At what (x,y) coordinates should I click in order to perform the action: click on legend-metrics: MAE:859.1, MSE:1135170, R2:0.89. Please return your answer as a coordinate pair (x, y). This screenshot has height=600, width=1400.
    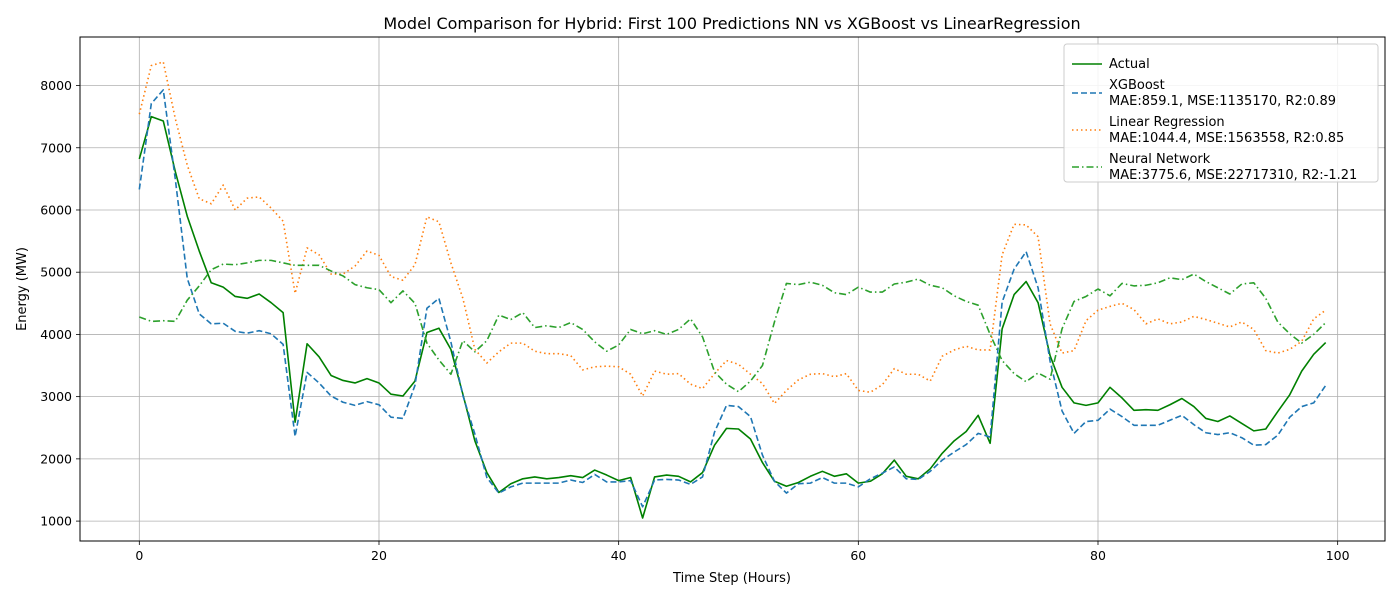
    Looking at the image, I should click on (1222, 101).